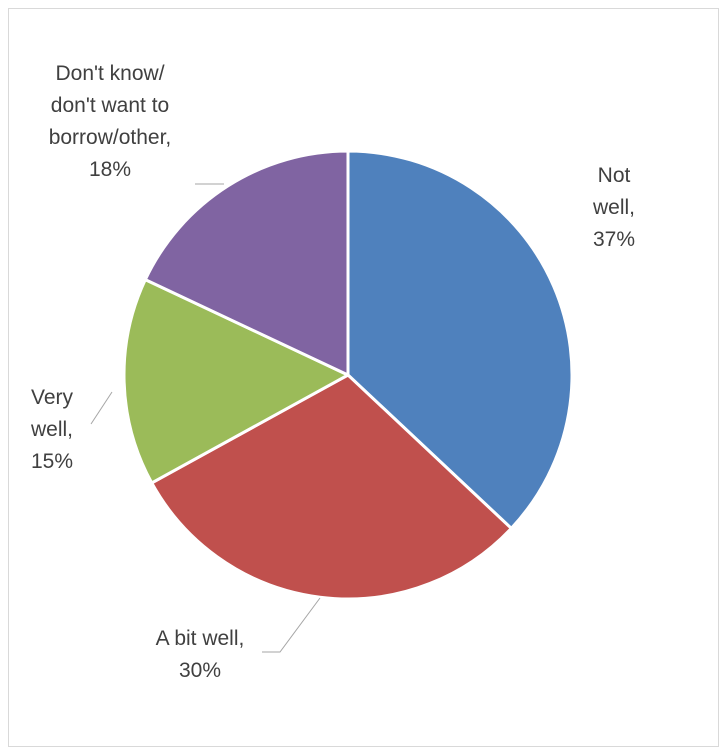 Image resolution: width=727 pixels, height=755 pixels. I want to click on data-label-line: 37%, so click(614, 239).